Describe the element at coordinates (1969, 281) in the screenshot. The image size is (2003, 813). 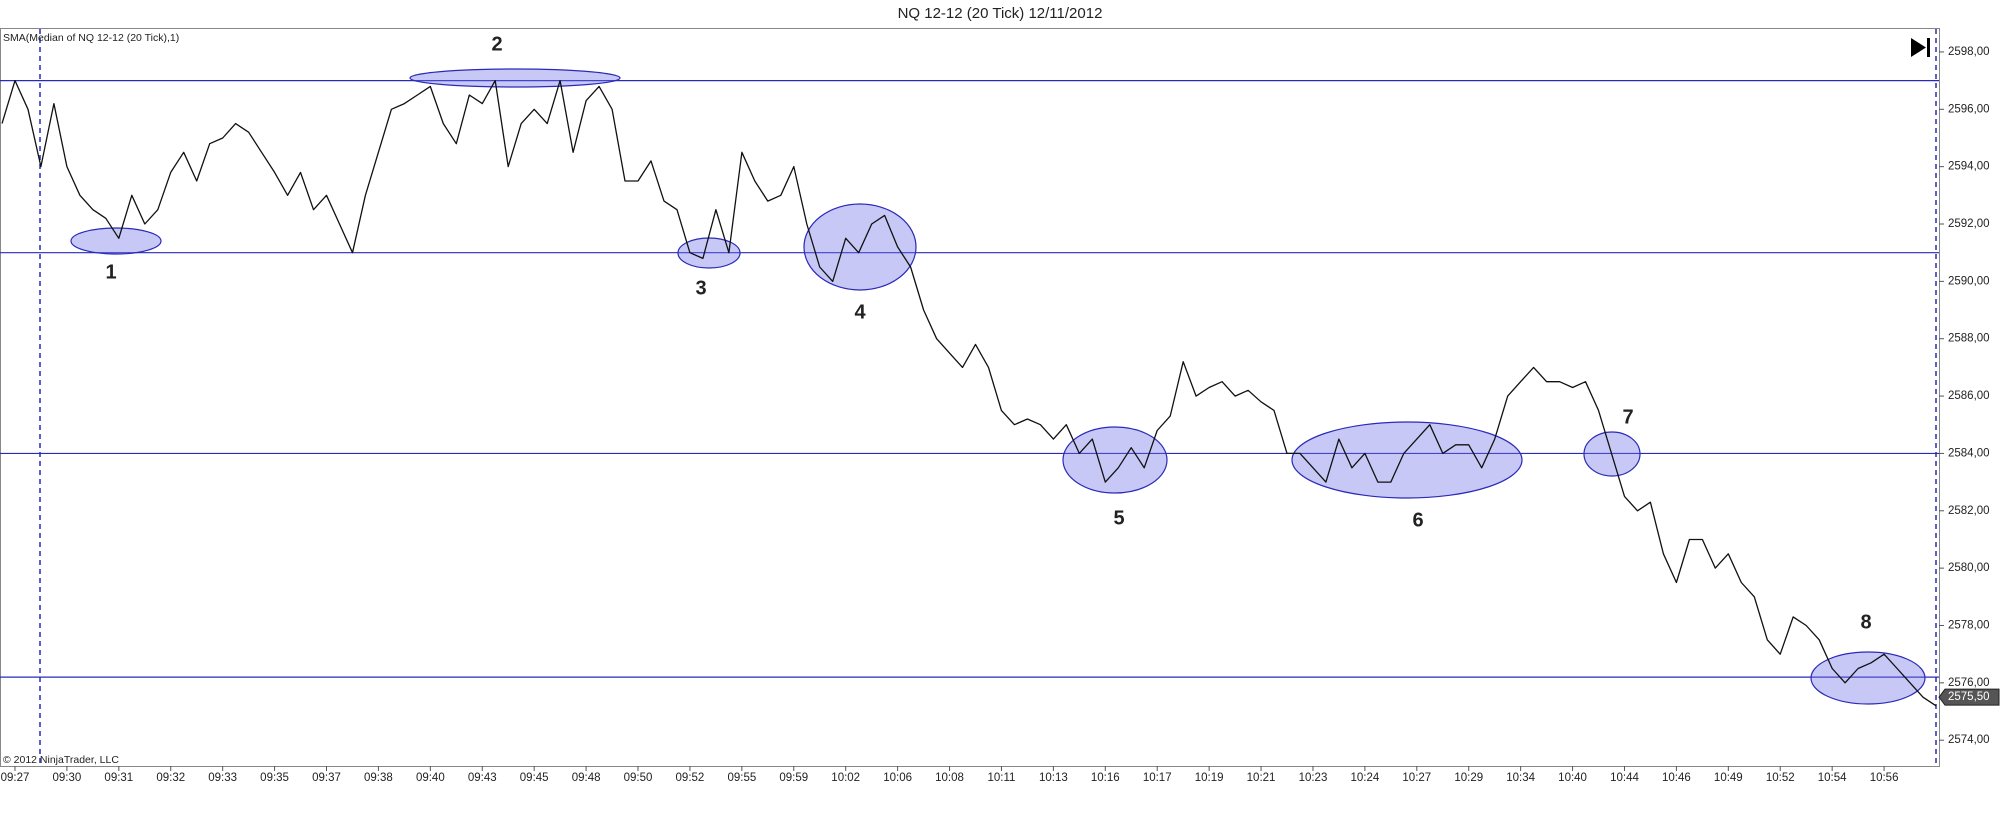
I see `y-tick-label: 2590,00` at that location.